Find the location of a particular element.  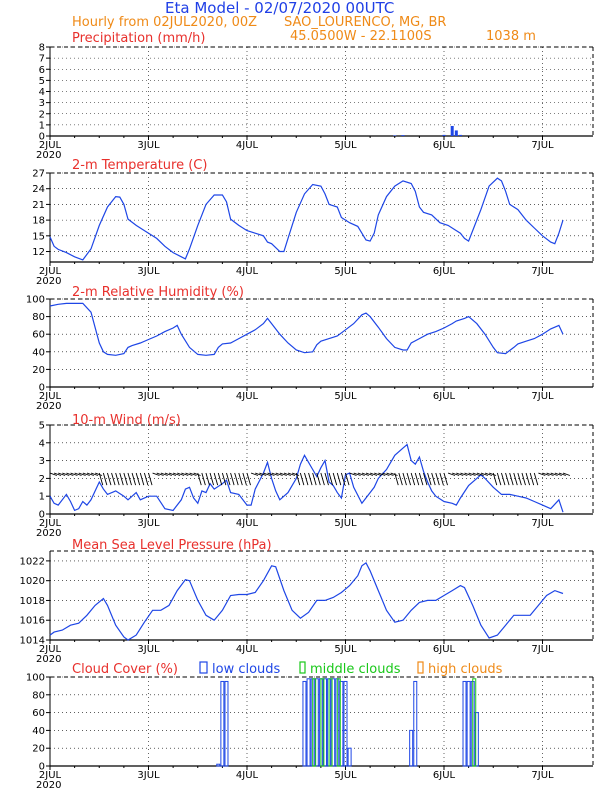

series-line-mslp is located at coordinates (306, 601).